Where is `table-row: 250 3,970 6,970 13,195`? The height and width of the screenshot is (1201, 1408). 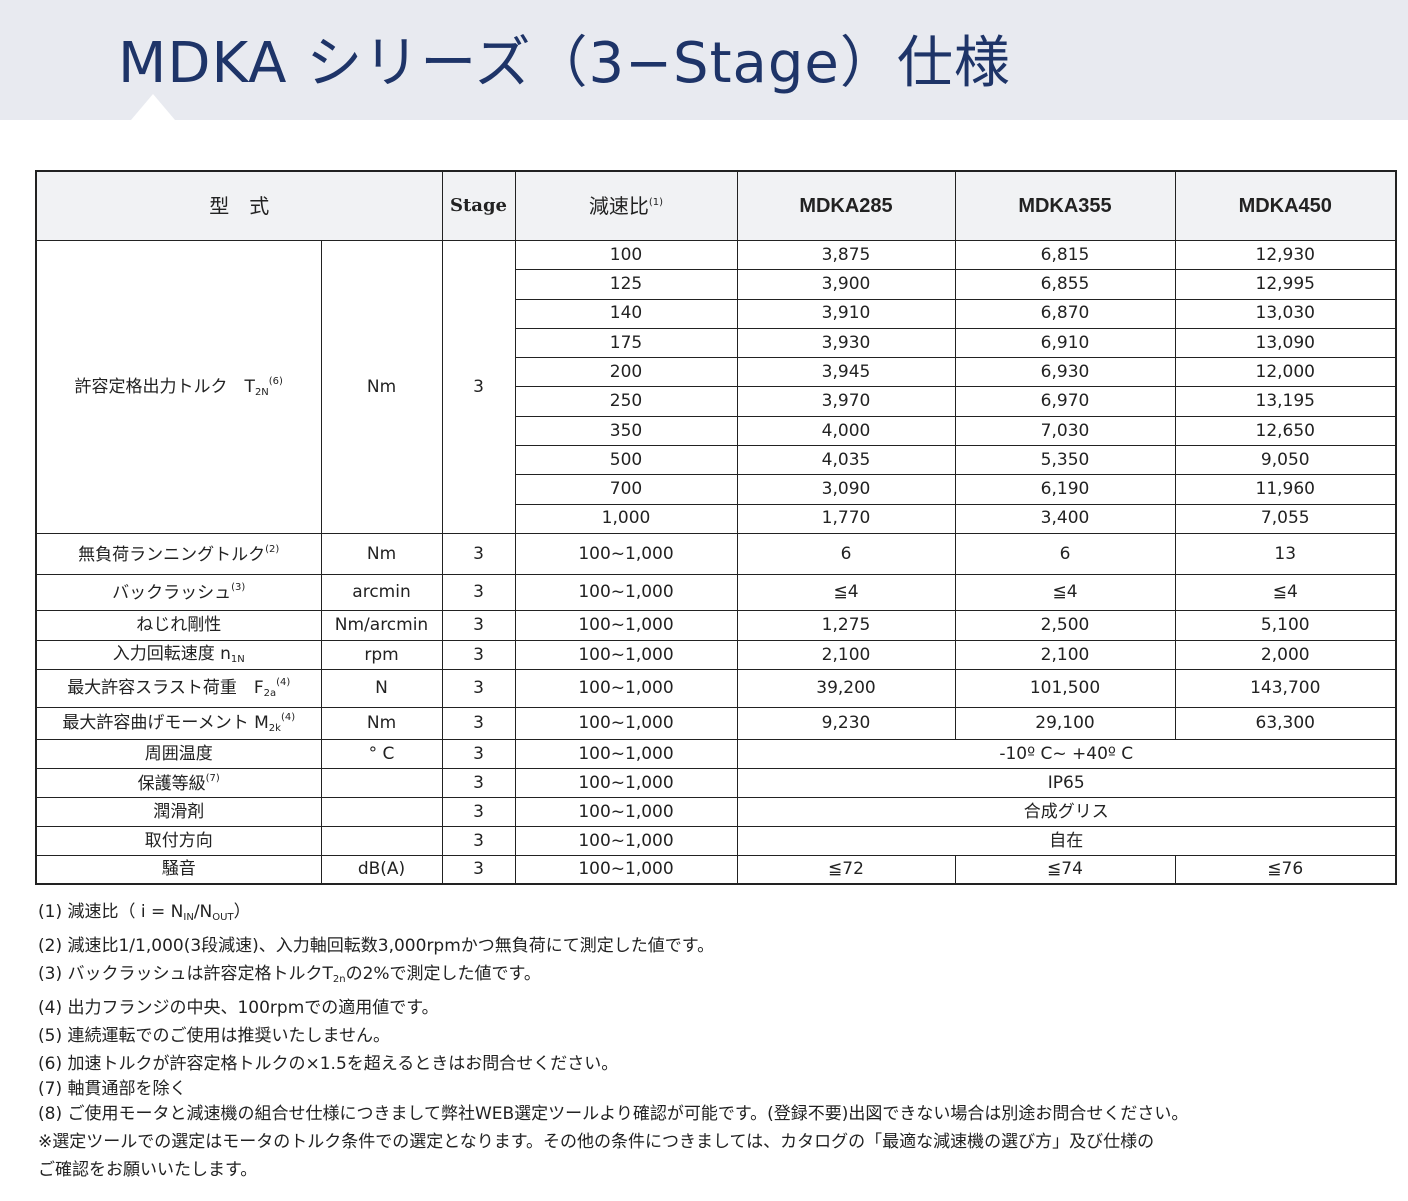
table-row: 250 3,970 6,970 13,195 is located at coordinates (716, 401).